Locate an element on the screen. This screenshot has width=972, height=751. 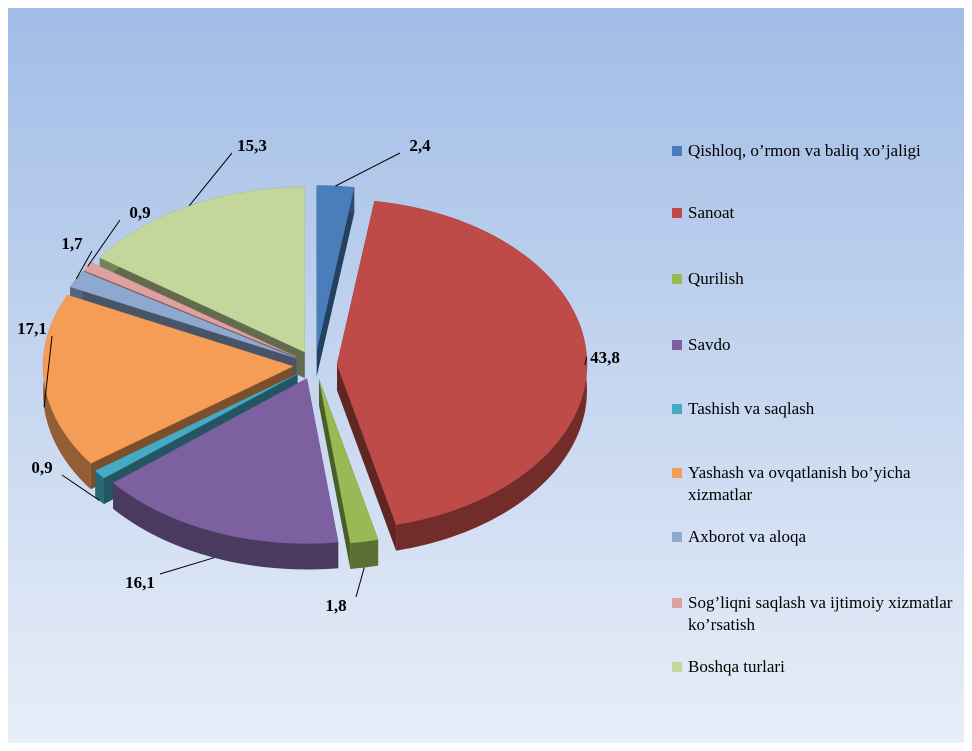
legend-item: Savdo is located at coordinates (817, 345).